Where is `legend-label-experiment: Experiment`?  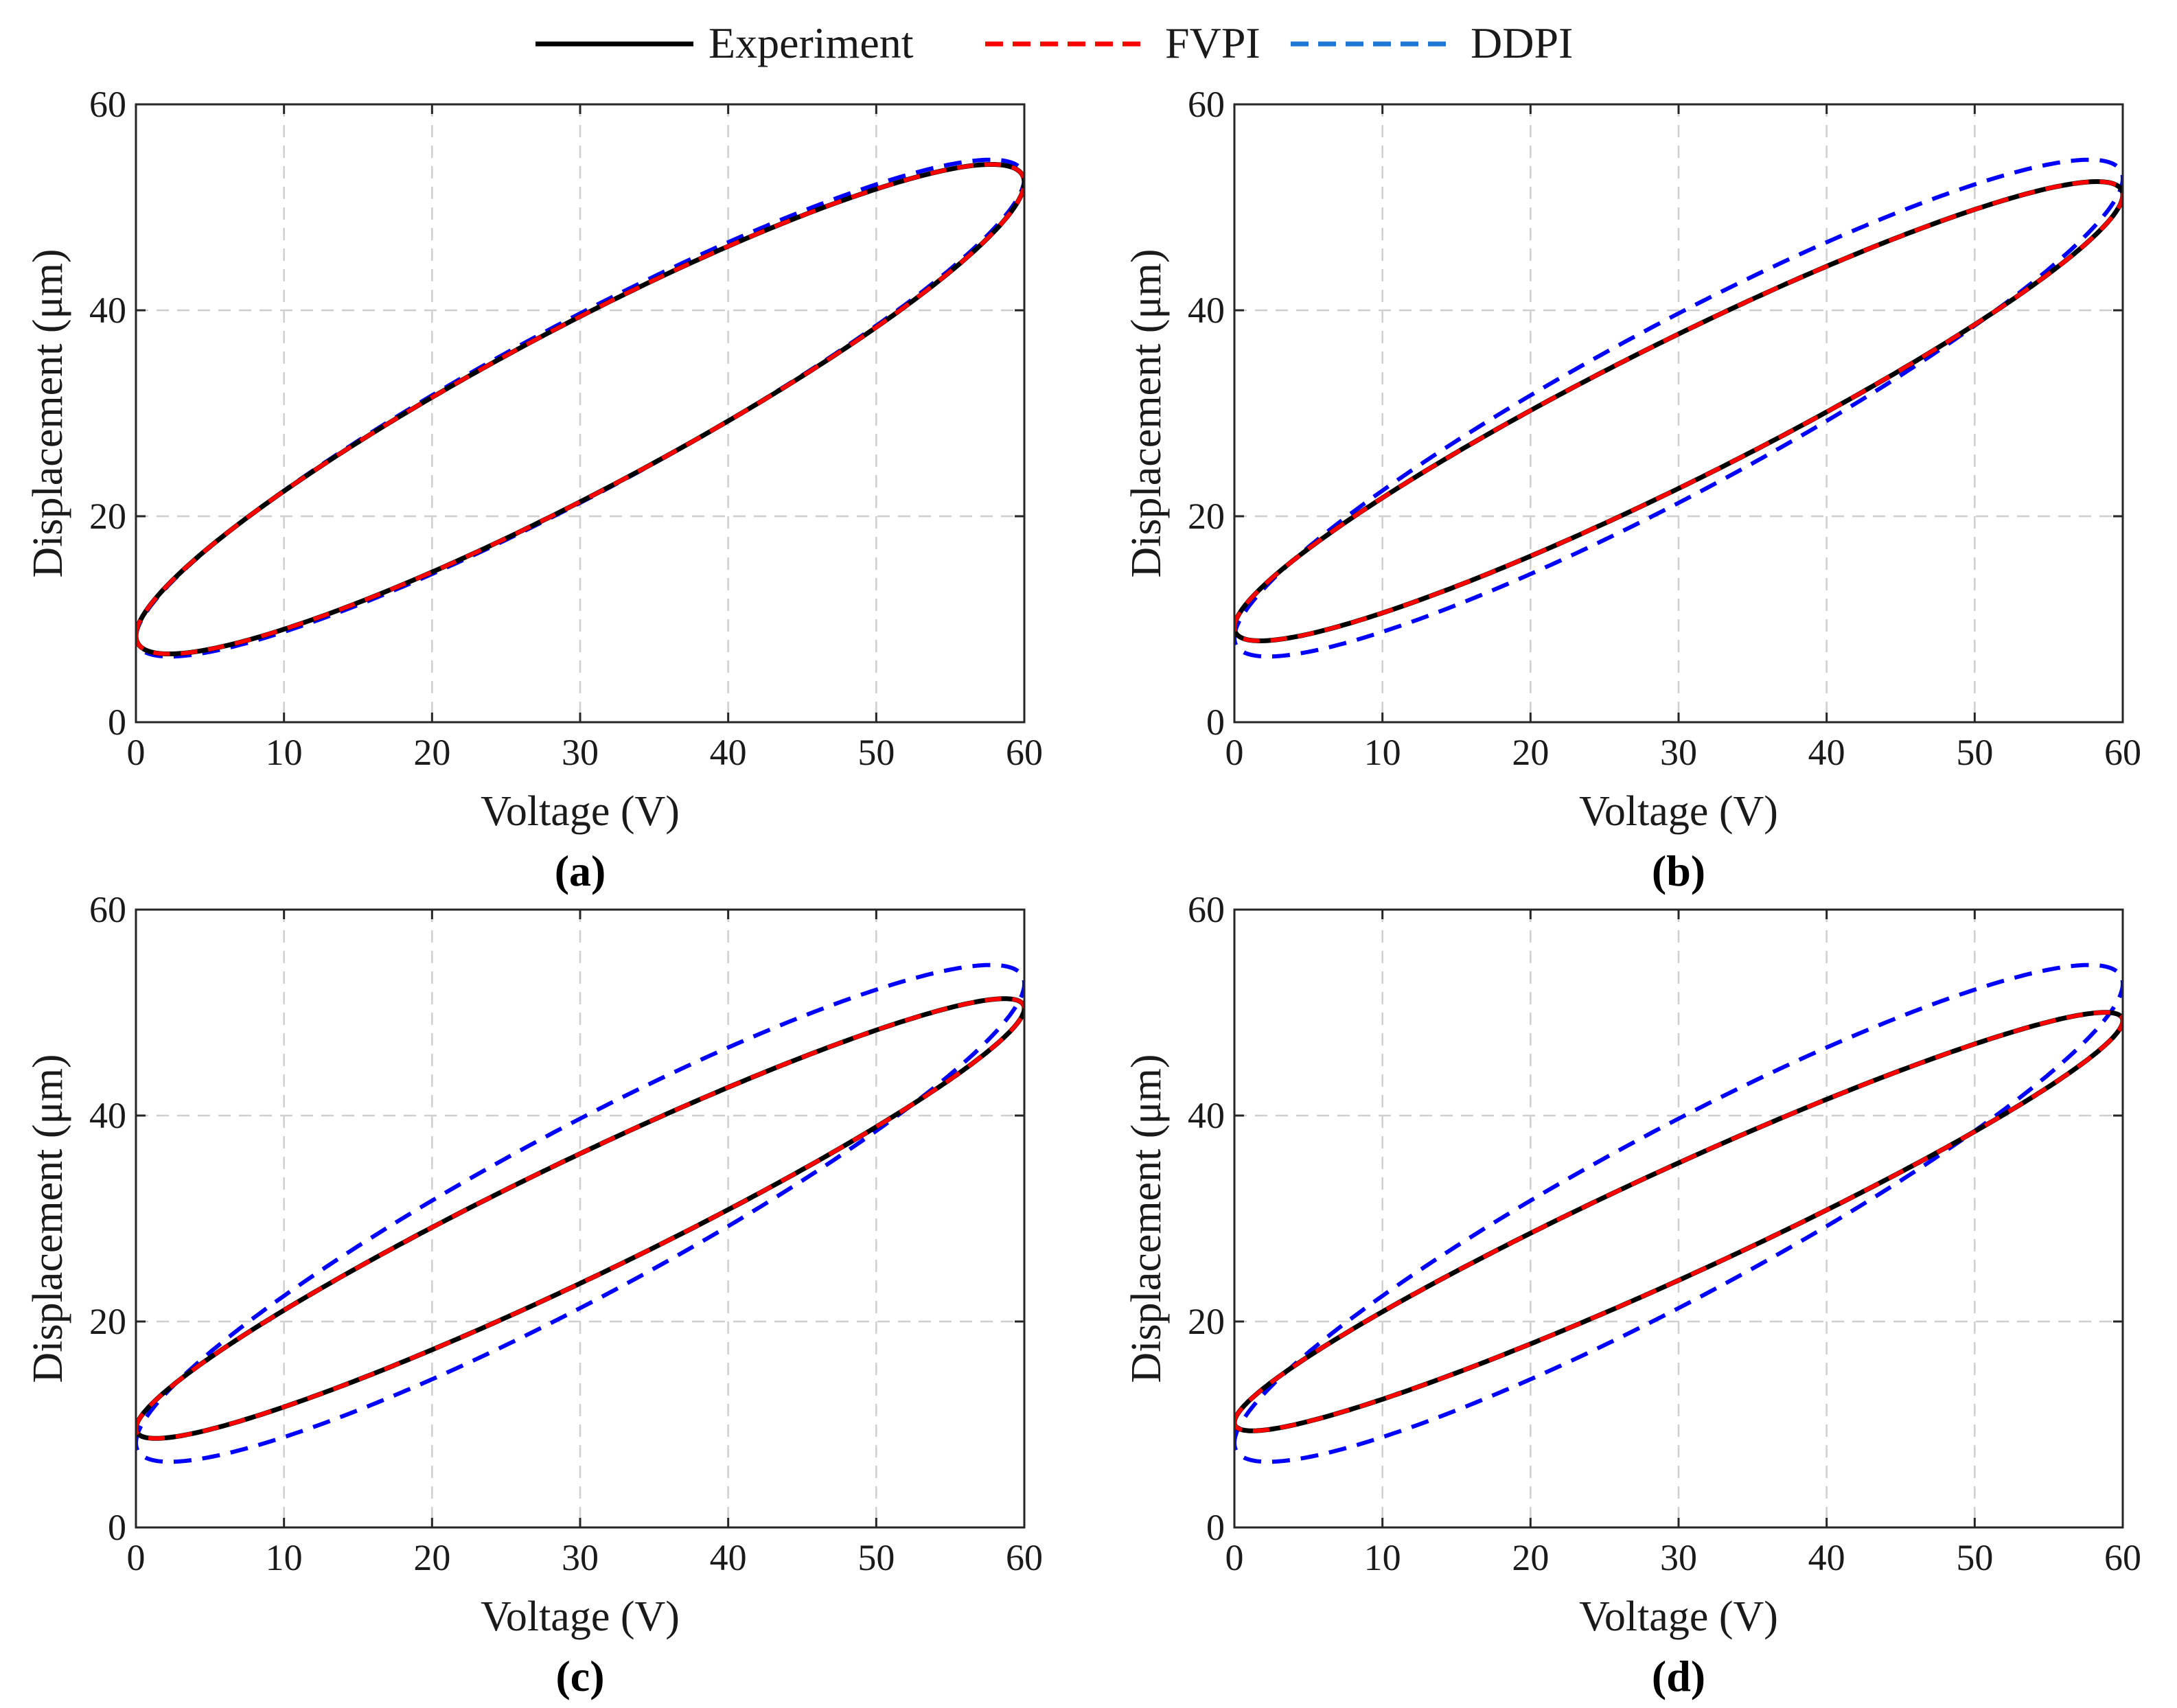 legend-label-experiment: Experiment is located at coordinates (811, 43).